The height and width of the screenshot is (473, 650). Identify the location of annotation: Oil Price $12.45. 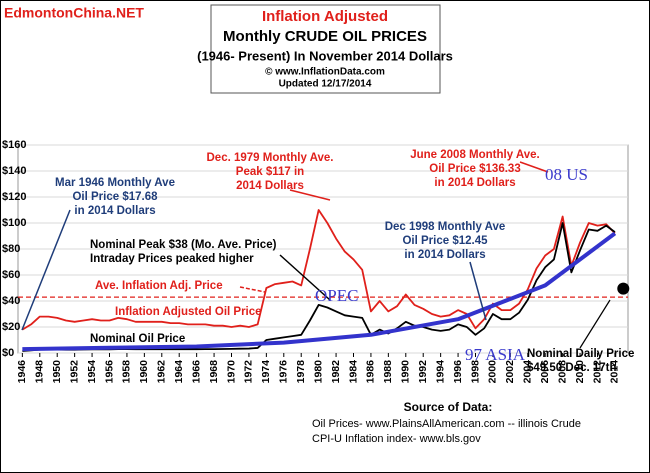
(445, 241).